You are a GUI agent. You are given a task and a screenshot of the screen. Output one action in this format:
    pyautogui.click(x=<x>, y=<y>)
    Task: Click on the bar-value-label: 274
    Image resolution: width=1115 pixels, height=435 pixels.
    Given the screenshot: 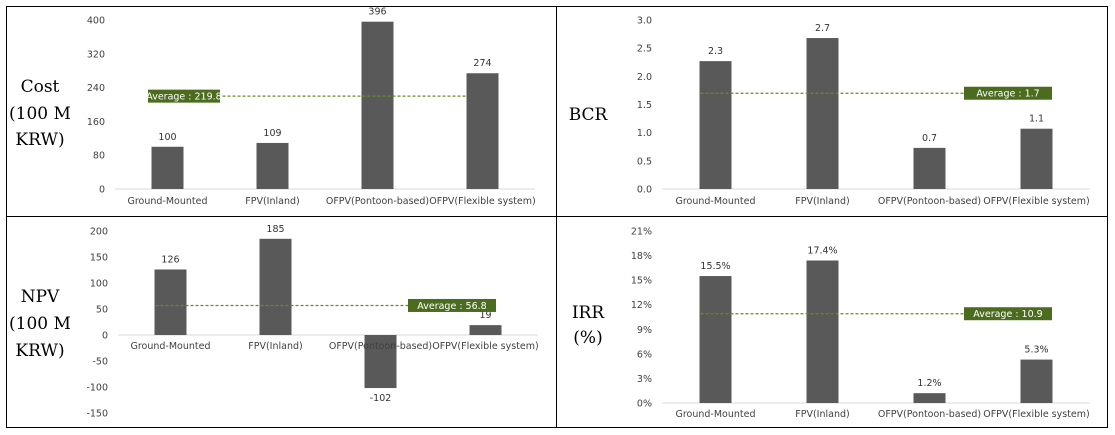 What is the action you would take?
    pyautogui.click(x=482, y=63)
    